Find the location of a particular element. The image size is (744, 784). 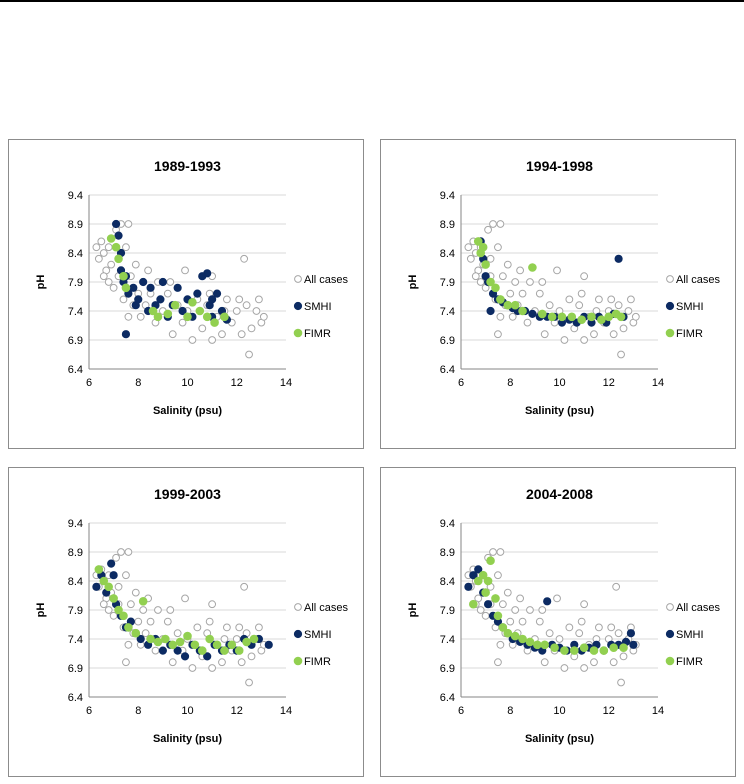

y-tick-label: 7.4 is located at coordinates (75, 640).